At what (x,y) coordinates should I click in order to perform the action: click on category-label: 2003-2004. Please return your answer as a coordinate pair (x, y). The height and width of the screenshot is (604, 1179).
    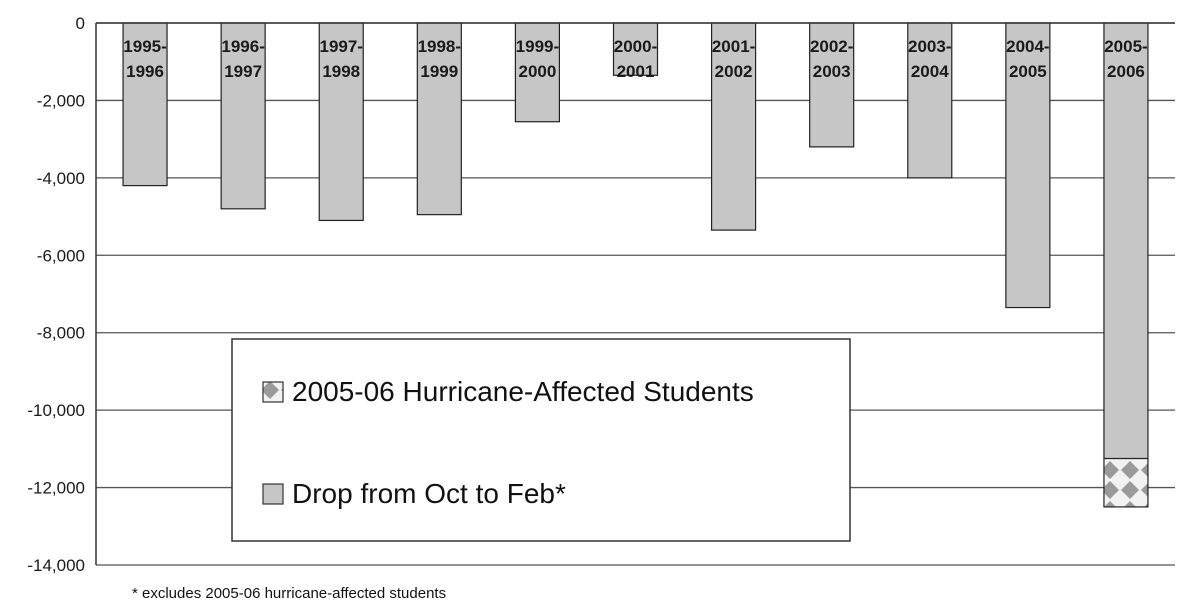
    Looking at the image, I should click on (929, 59).